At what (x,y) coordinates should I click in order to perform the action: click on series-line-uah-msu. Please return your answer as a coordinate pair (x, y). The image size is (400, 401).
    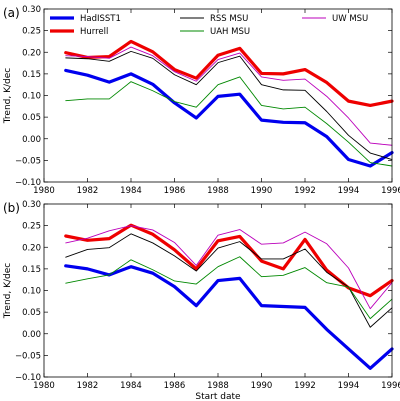
    Looking at the image, I should click on (229, 288).